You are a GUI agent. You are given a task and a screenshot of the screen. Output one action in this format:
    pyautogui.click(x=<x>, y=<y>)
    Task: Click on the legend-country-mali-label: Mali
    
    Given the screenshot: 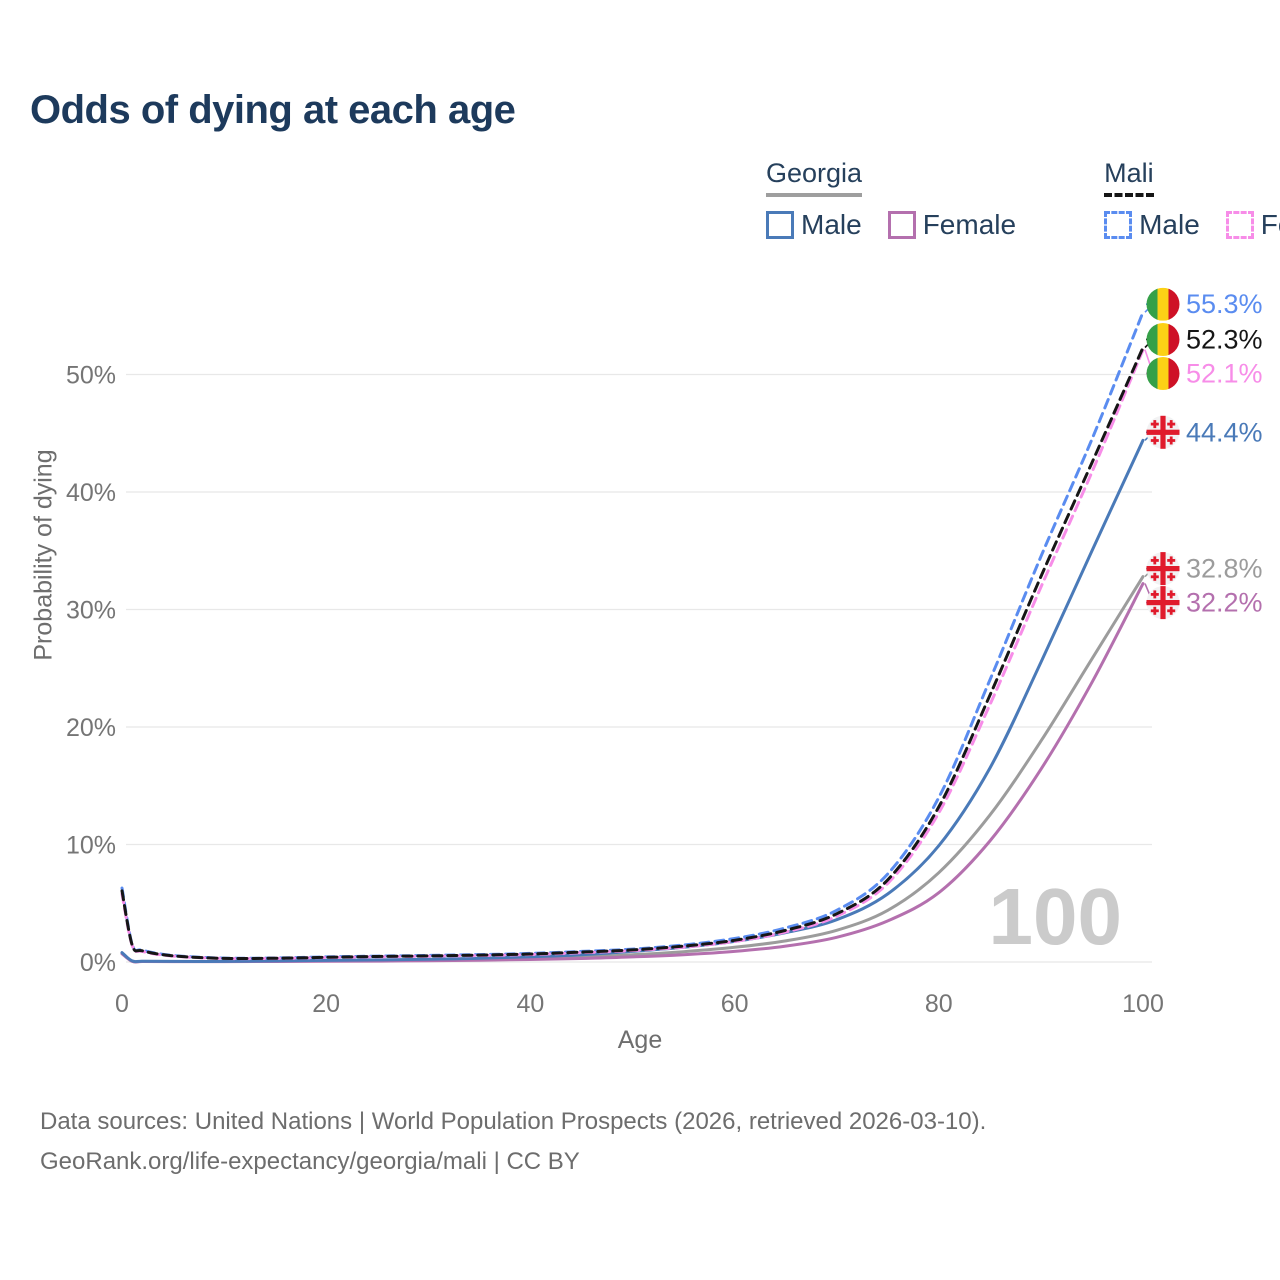 What is the action you would take?
    pyautogui.click(x=1129, y=177)
    